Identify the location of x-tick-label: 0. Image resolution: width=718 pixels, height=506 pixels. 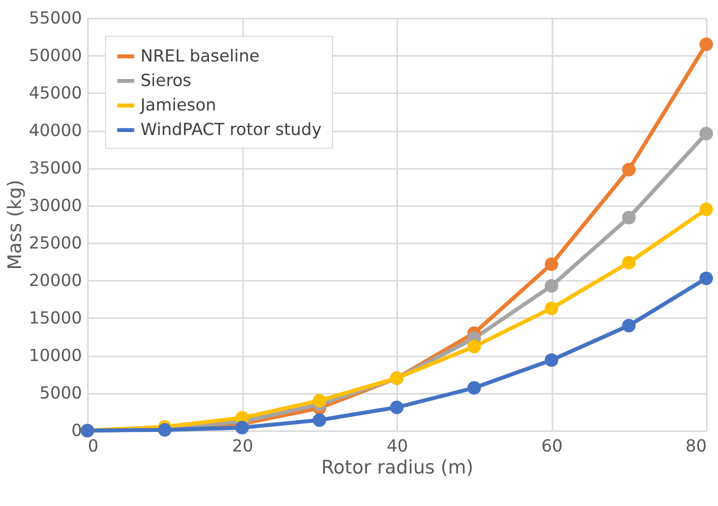
(93, 446).